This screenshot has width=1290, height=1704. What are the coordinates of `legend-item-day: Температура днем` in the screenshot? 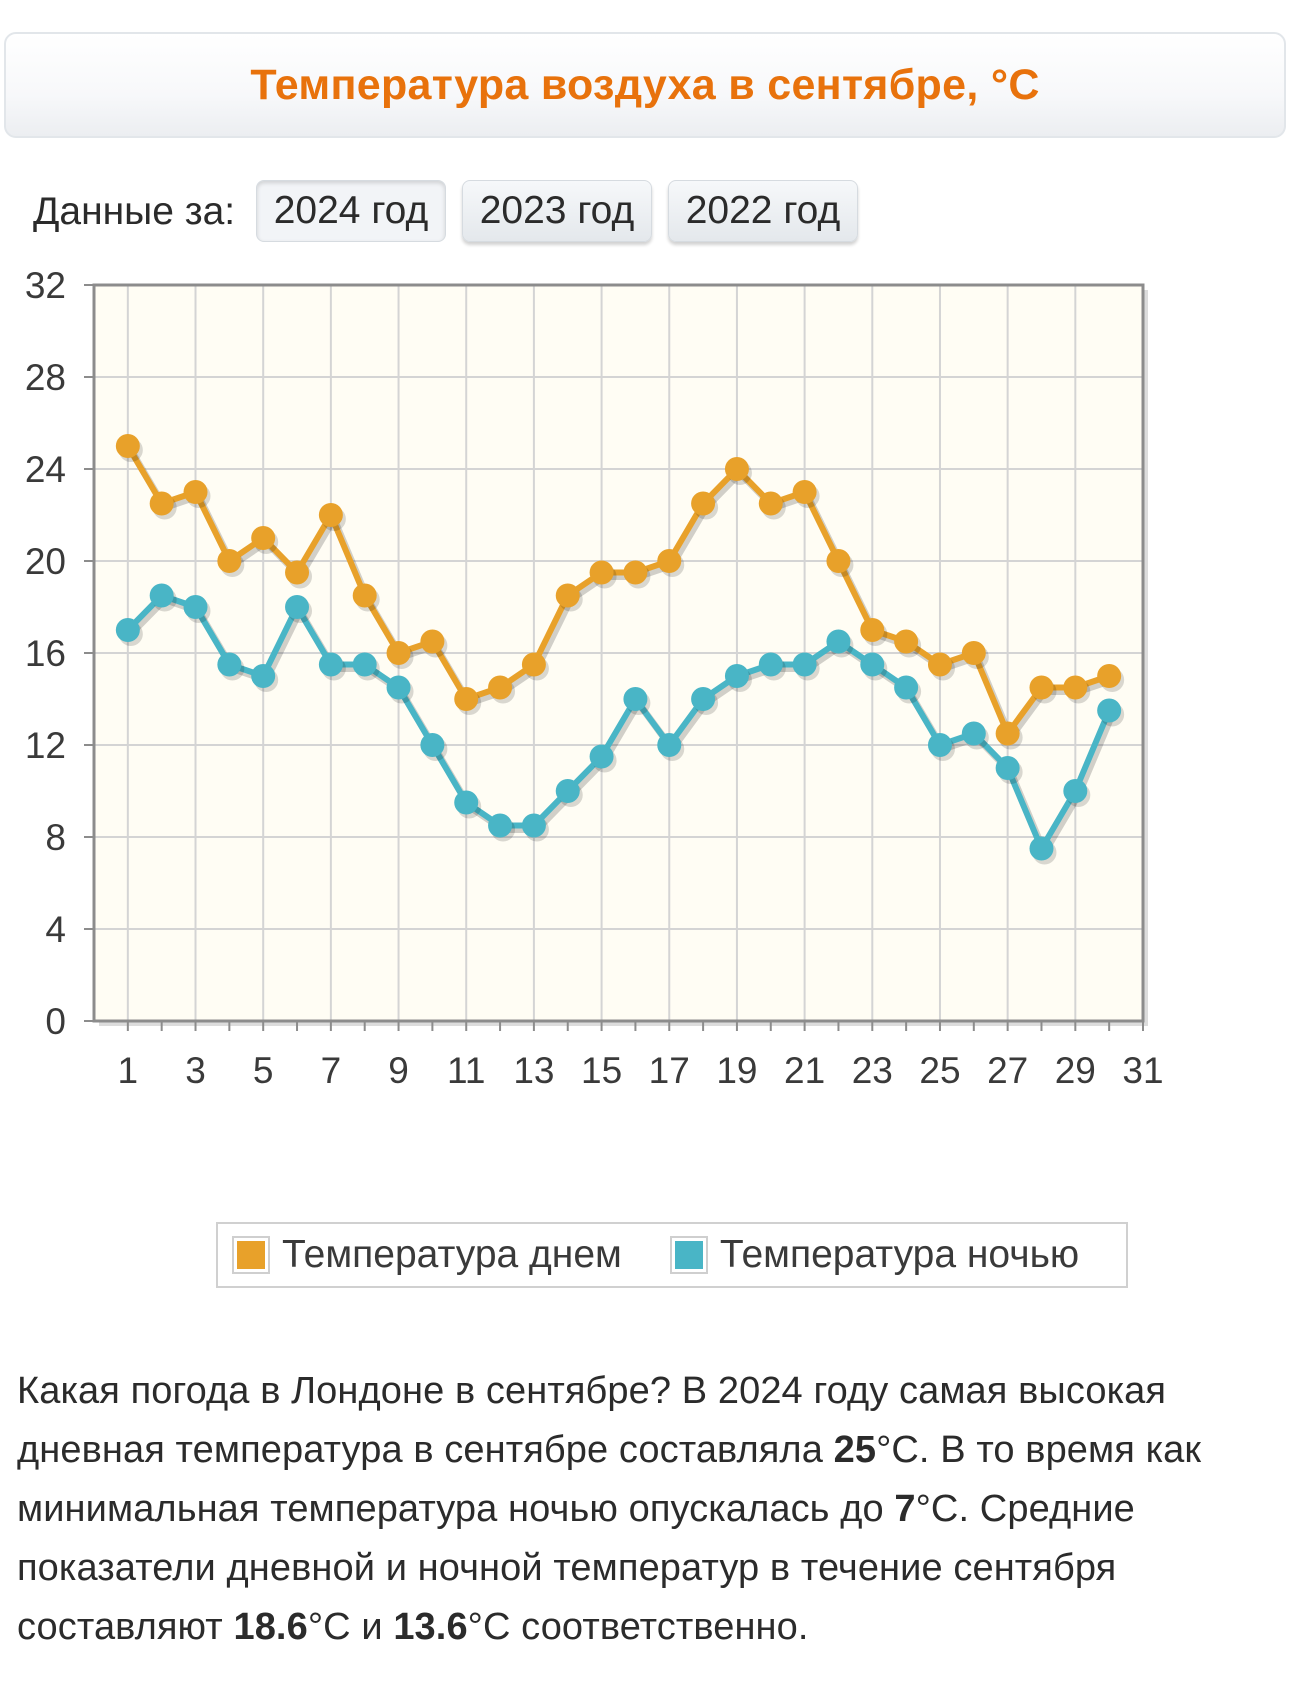 It's located at (427, 1255).